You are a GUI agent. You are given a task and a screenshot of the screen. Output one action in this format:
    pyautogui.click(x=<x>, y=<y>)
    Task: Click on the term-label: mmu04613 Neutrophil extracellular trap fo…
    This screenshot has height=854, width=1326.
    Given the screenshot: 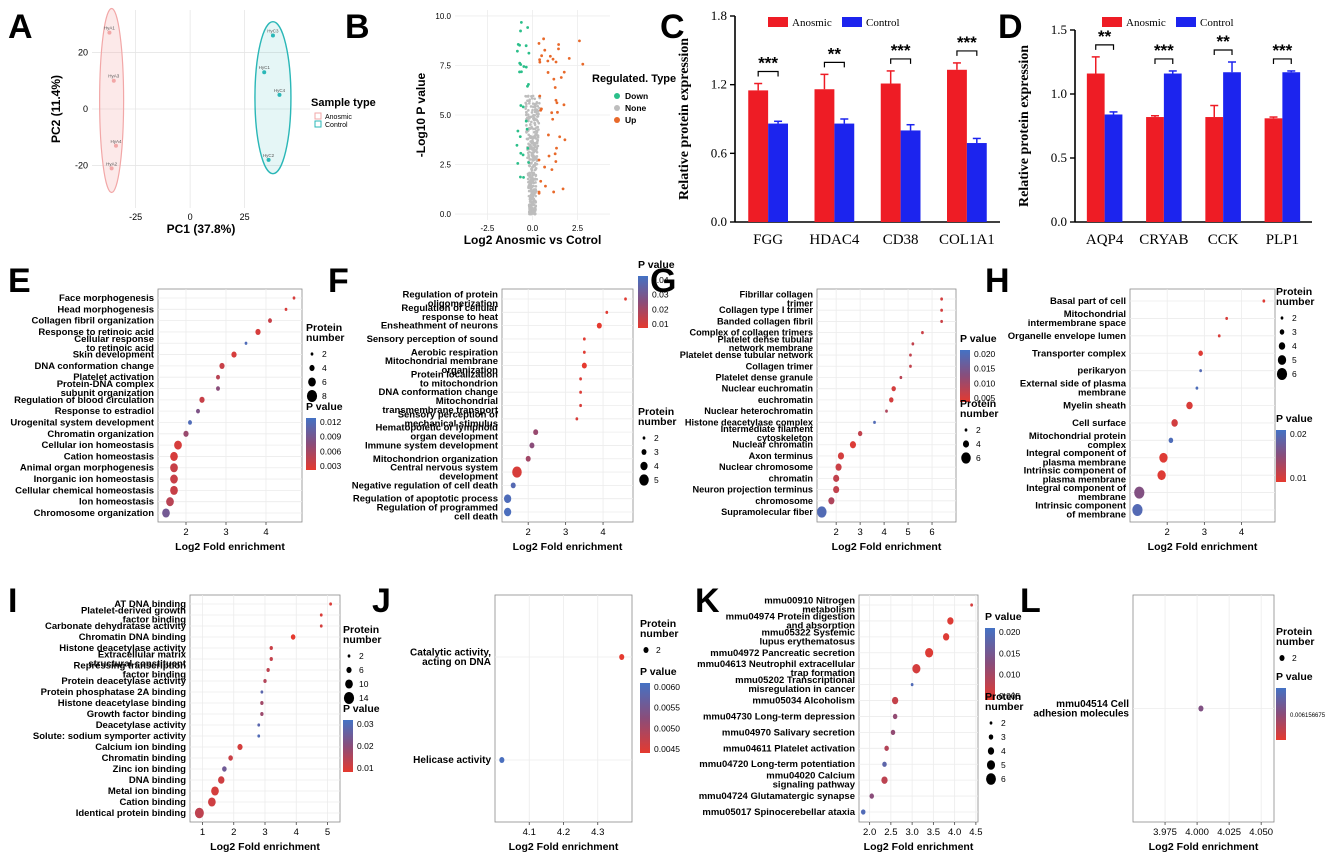 What is the action you would take?
    pyautogui.click(x=776, y=669)
    